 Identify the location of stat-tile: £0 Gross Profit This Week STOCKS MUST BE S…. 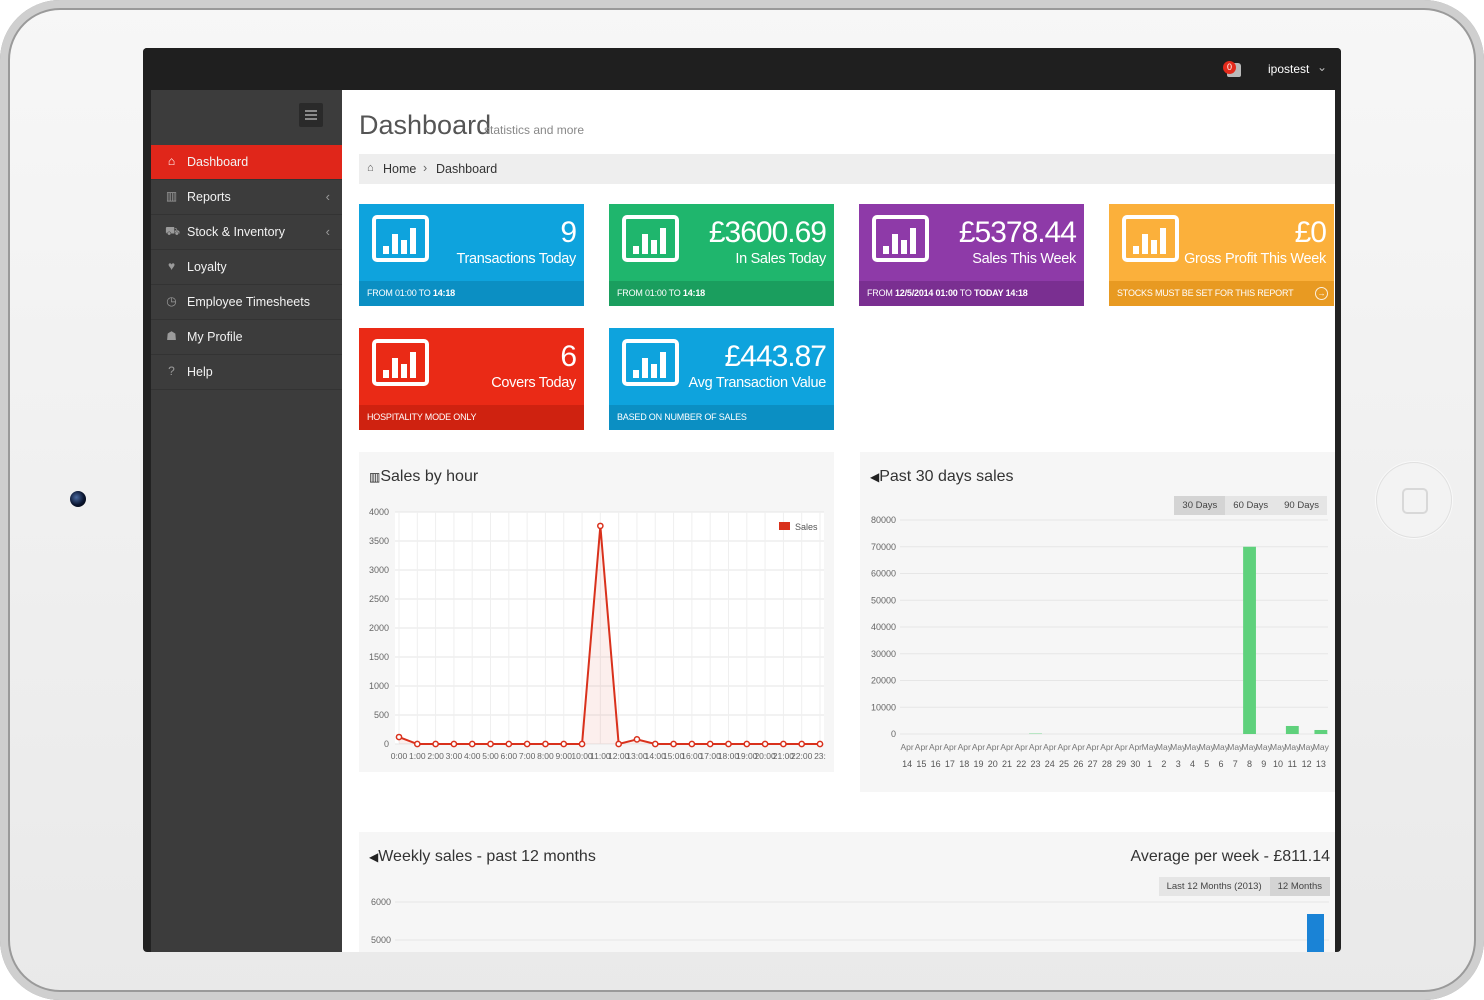
(1221, 255).